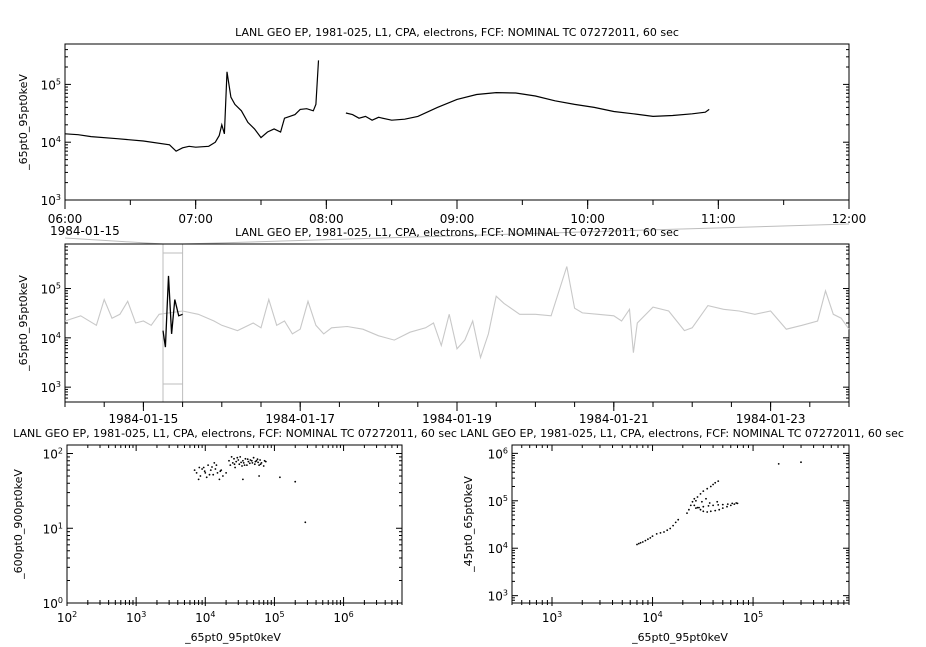 This screenshot has height=647, width=926. Describe the element at coordinates (58, 81) in the screenshot. I see `y-tick-label-exponent: 5` at that location.